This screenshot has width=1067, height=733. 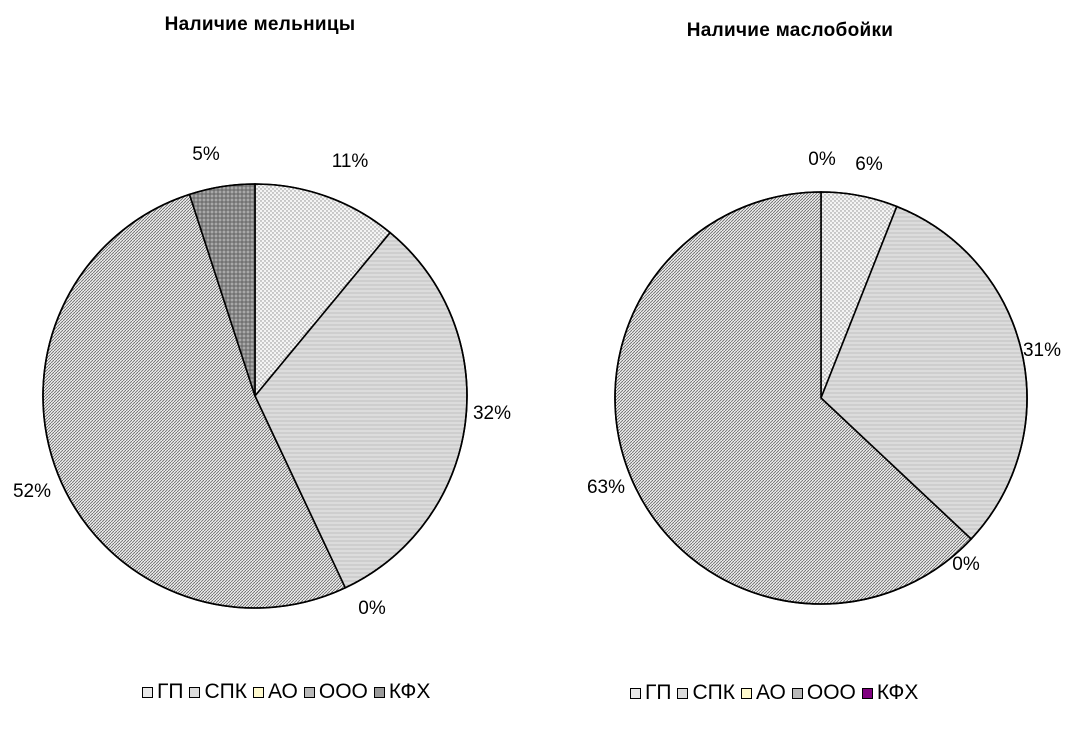 I want to click on data-label-СПК: 32%, so click(x=492, y=413).